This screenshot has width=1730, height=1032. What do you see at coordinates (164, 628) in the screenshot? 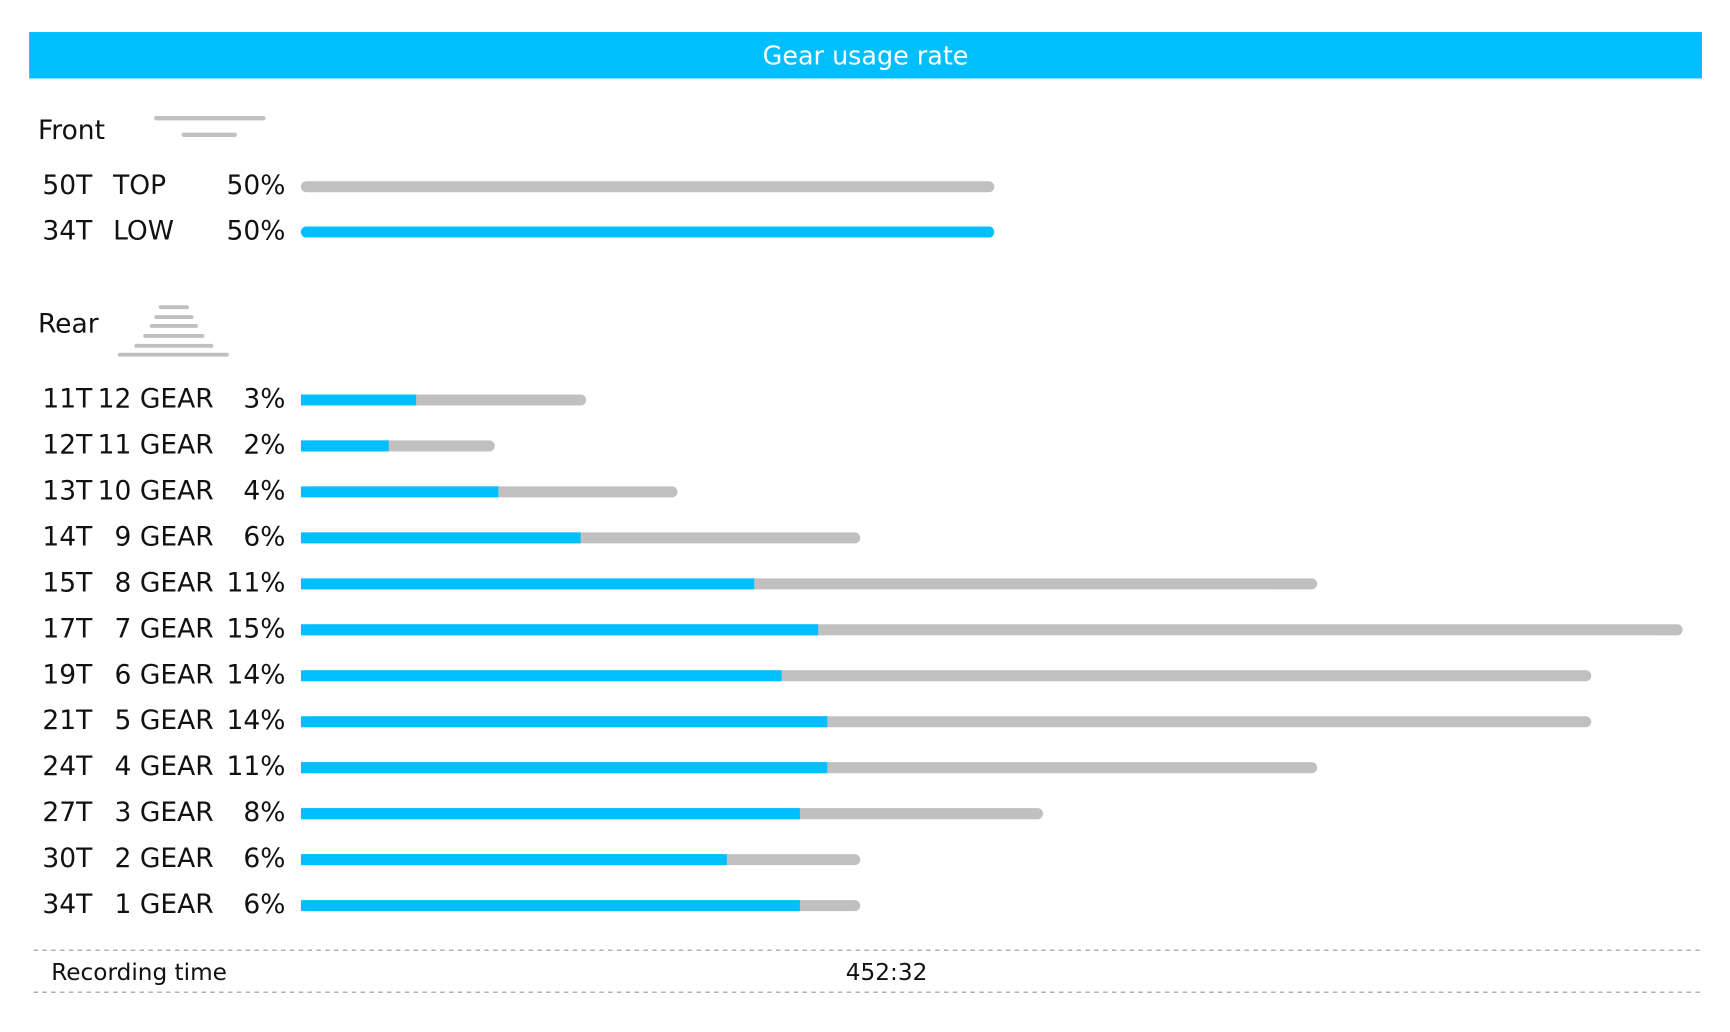
I see `gear-label: 7 GEAR` at bounding box center [164, 628].